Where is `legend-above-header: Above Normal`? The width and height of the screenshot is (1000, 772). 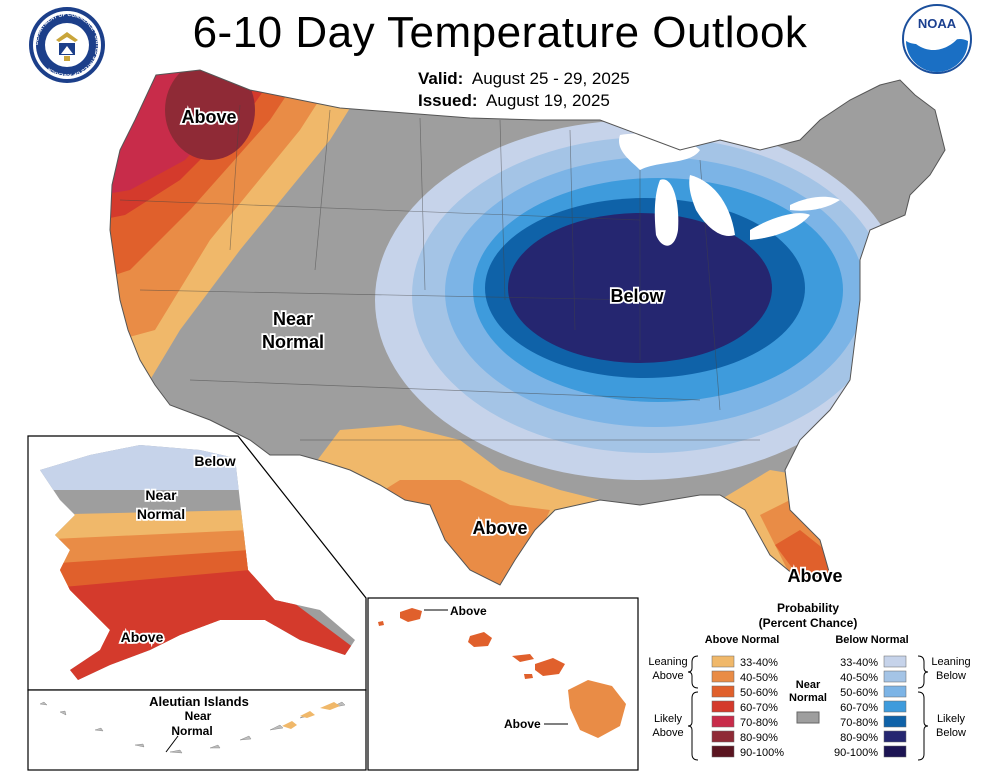 legend-above-header: Above Normal is located at coordinates (742, 640).